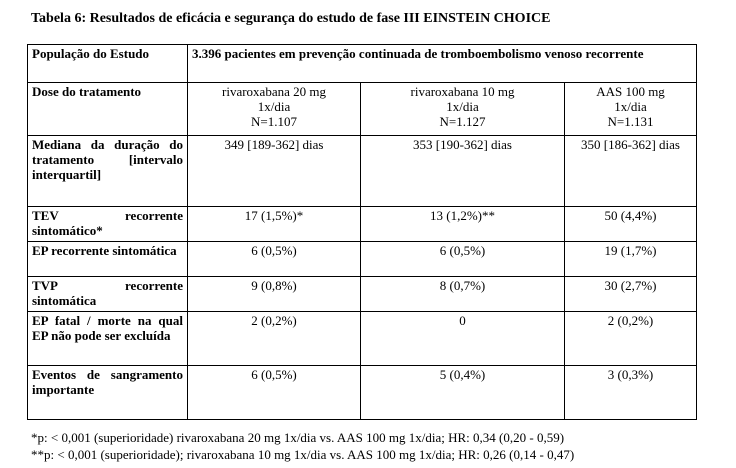  Describe the element at coordinates (107, 109) in the screenshot. I see `dose-label: Dose do tratamento` at that location.